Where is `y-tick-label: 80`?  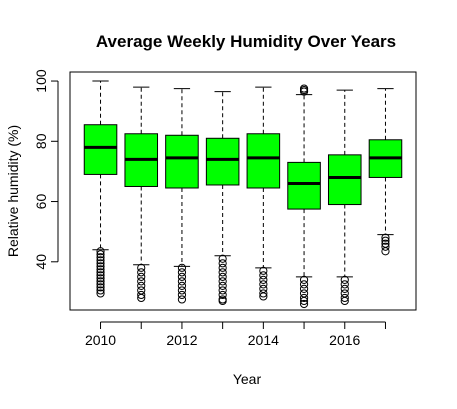
y-tick-label: 80 is located at coordinates (41, 141).